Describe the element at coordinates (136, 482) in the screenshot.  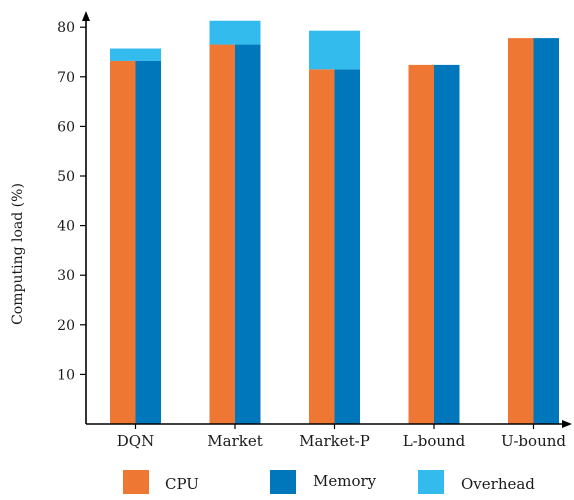
I see `legend-swatch-cpu` at that location.